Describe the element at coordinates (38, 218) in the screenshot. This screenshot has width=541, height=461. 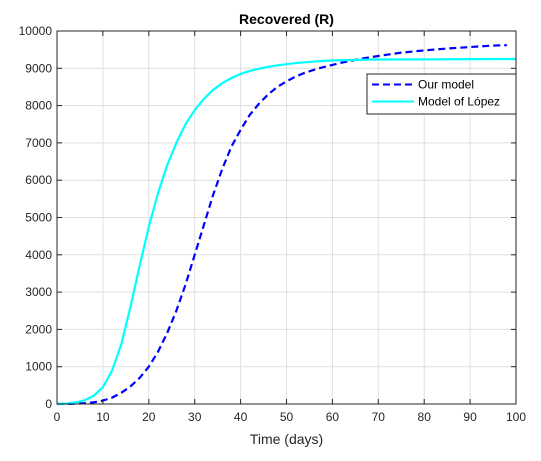
I see `y-tick-label: 5000` at that location.